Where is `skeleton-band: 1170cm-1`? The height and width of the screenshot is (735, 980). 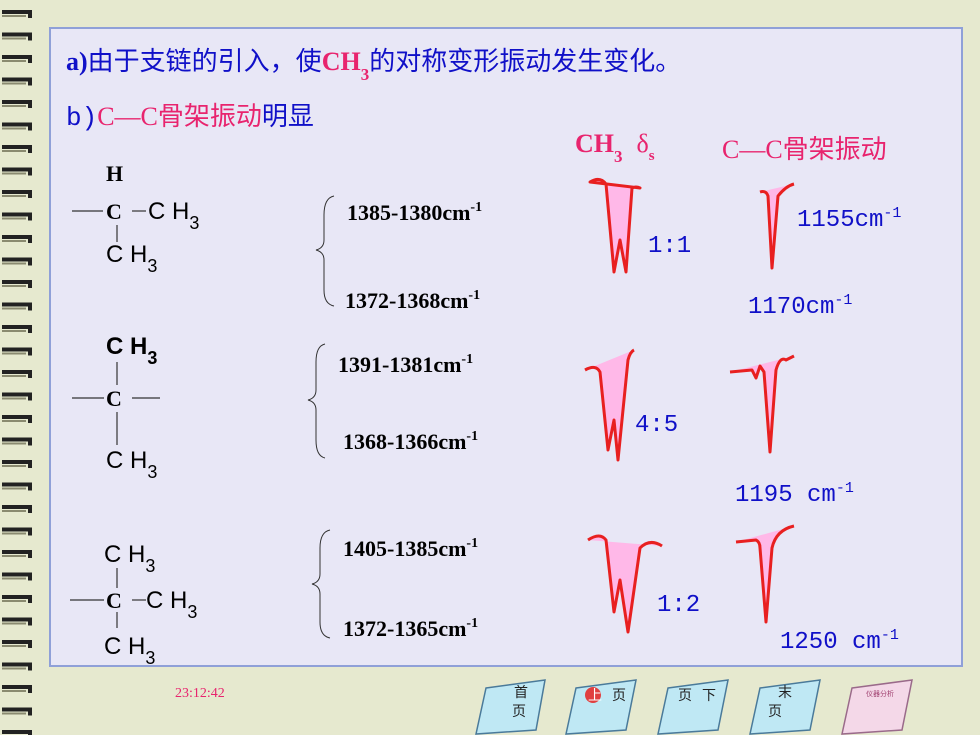
skeleton-band: 1170cm-1 is located at coordinates (800, 306).